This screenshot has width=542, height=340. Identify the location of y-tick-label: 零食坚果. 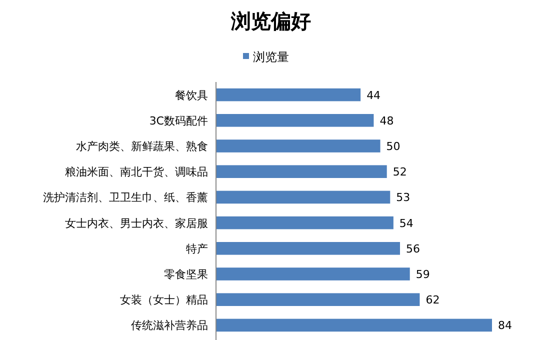
(186, 274).